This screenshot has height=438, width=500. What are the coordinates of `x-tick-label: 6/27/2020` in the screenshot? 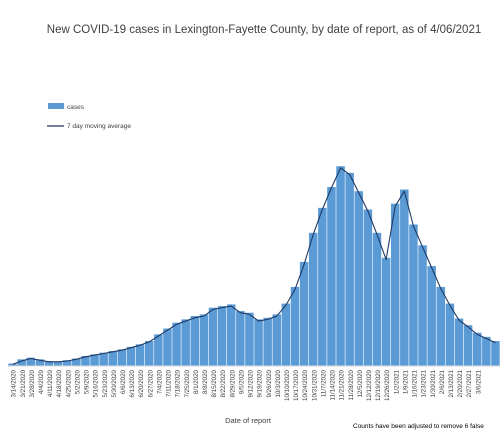 It's located at (150, 383).